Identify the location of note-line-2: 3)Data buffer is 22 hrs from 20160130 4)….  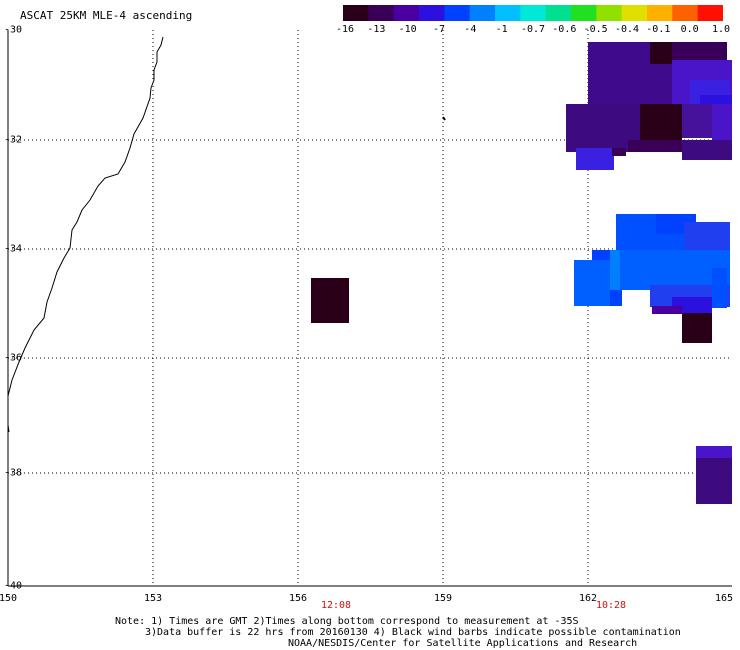
(413, 632).